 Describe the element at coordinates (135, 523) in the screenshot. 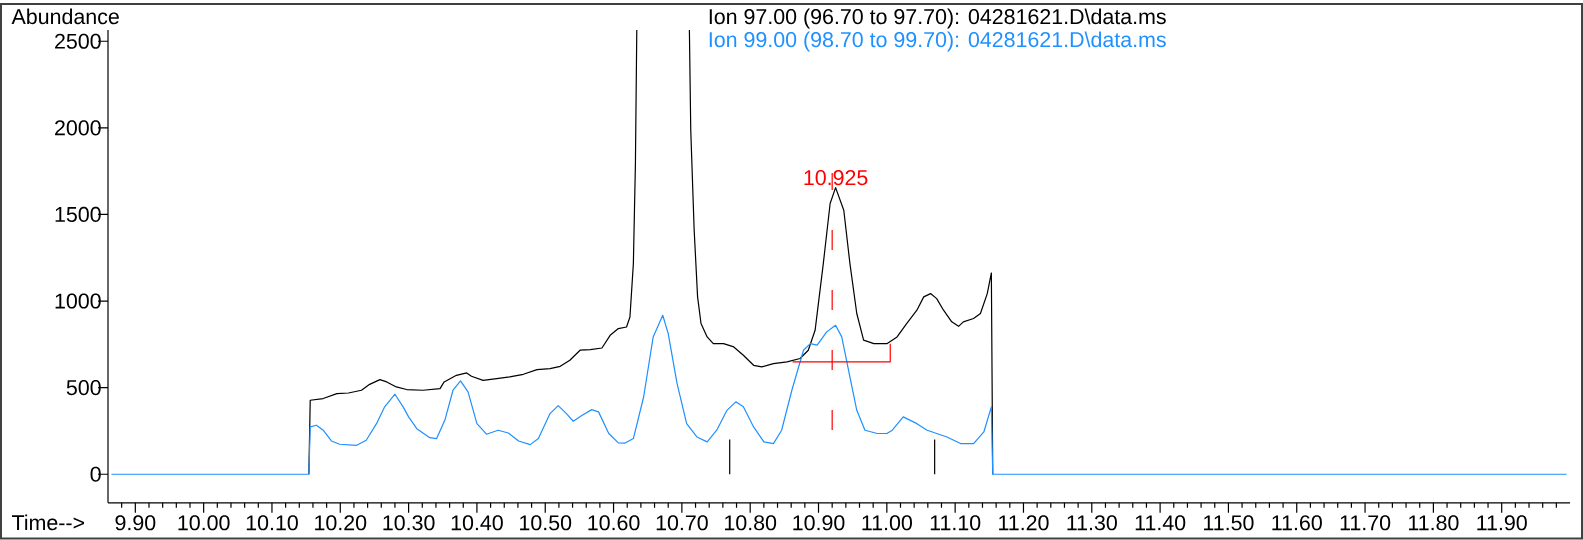

I see `x-tick-label: 9.90` at that location.